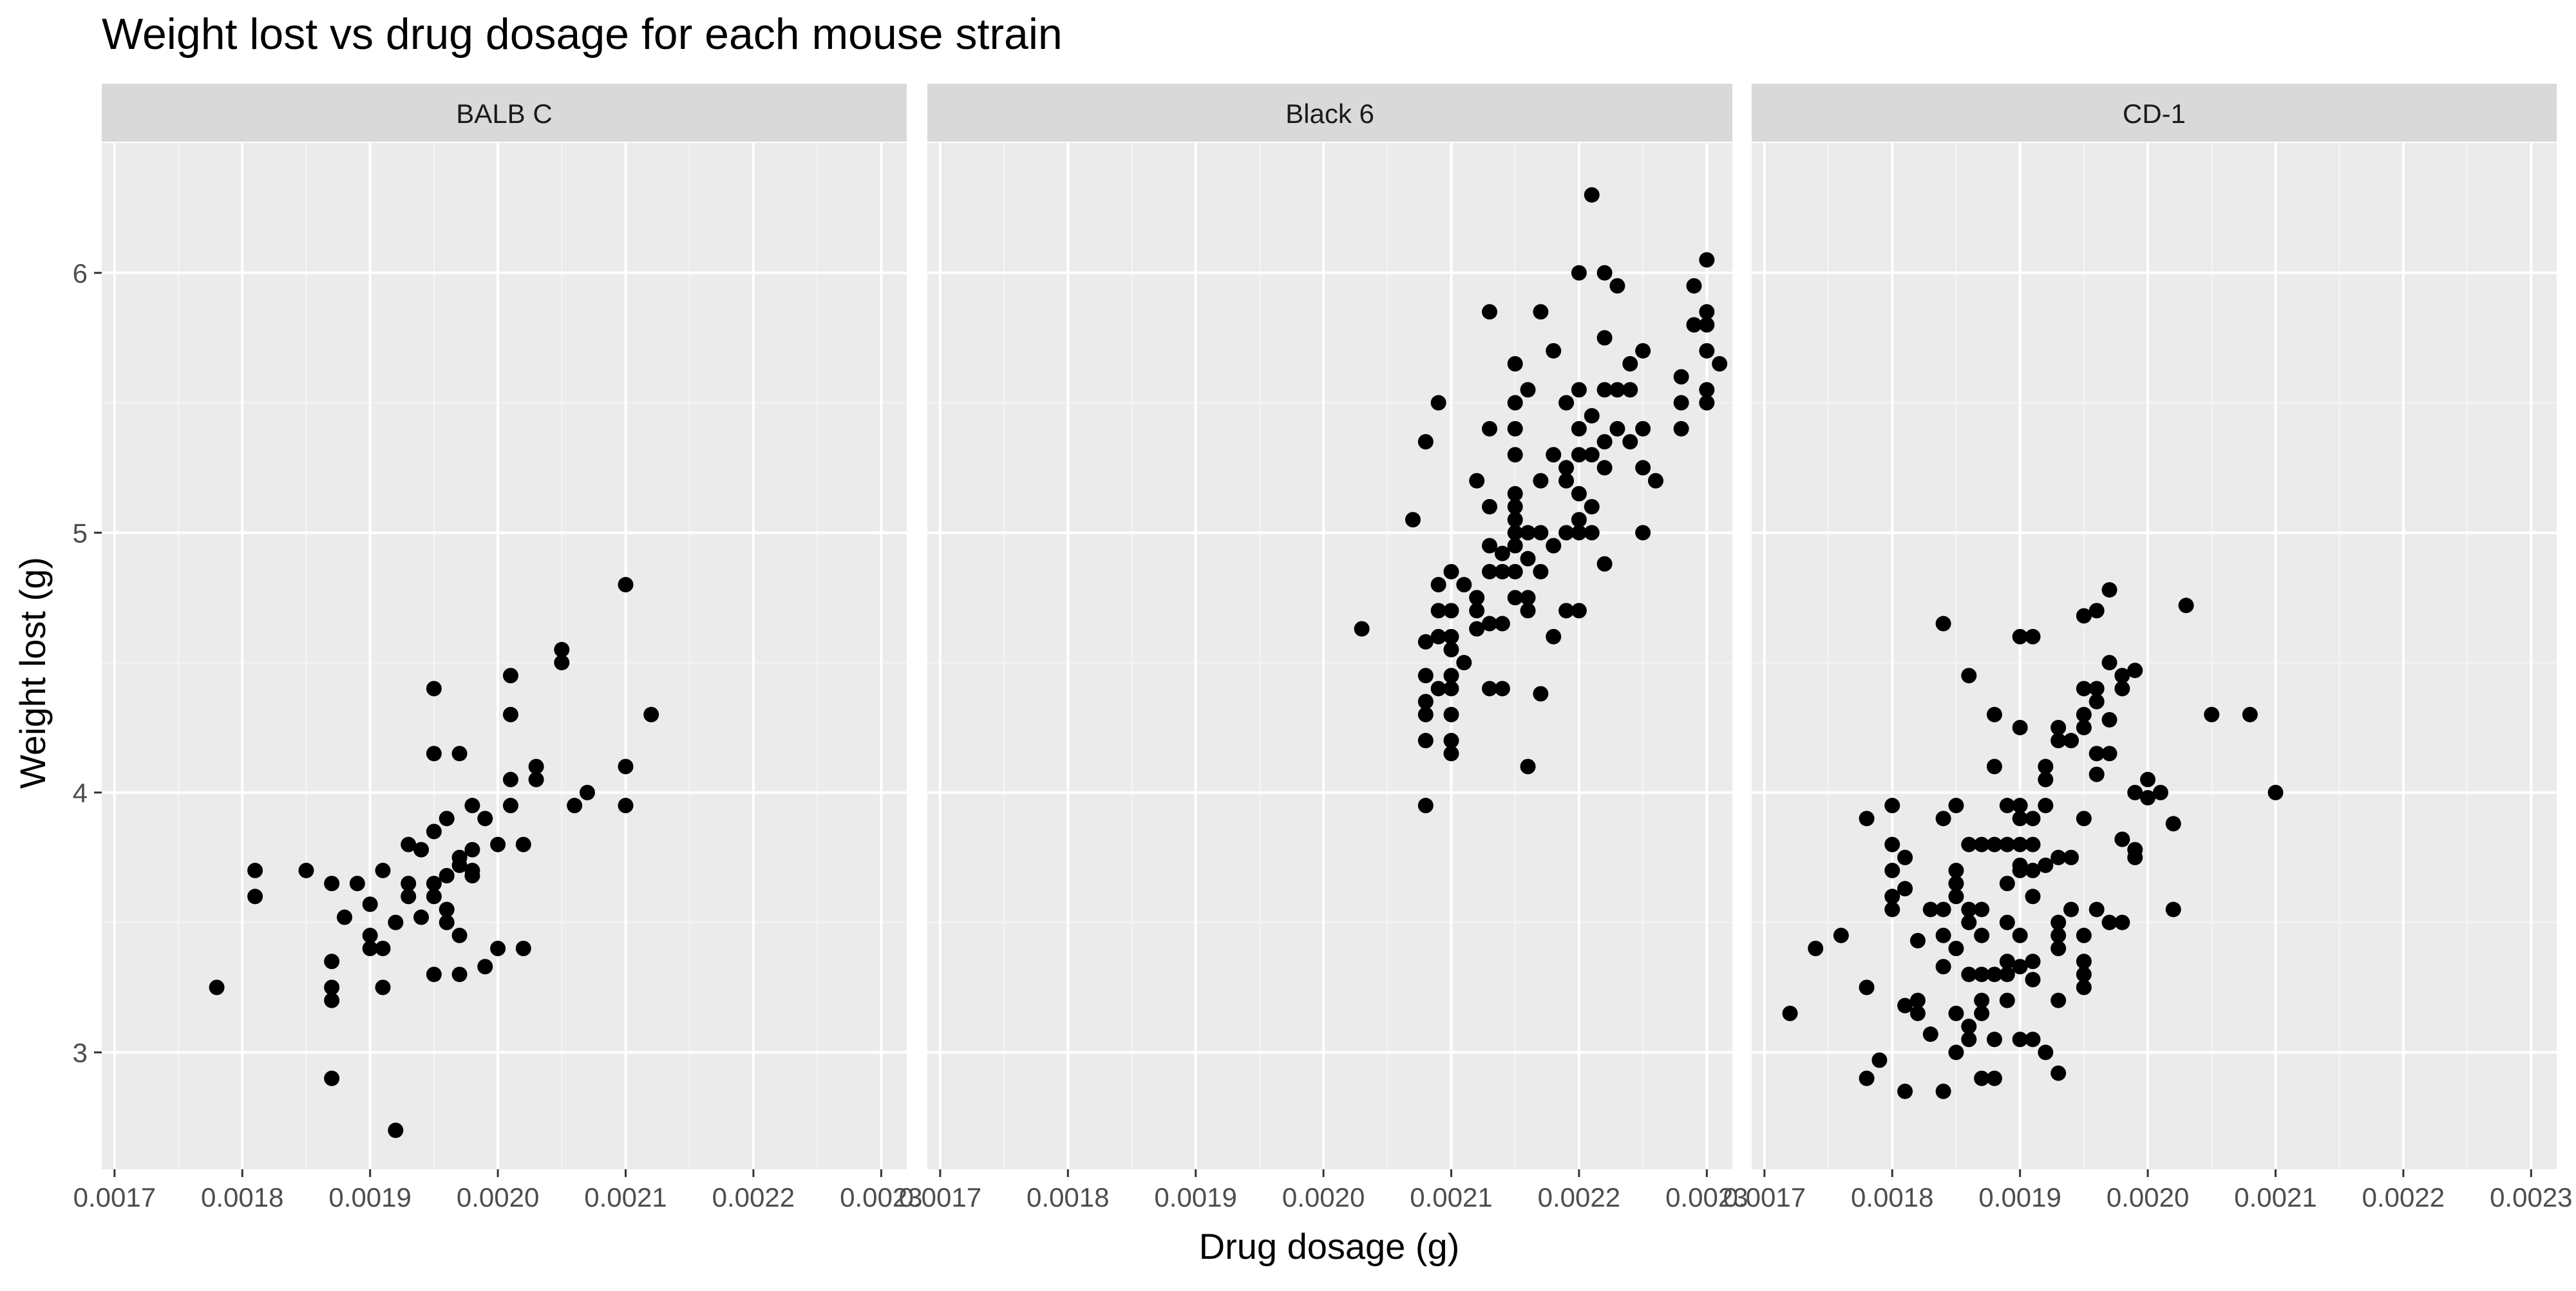 Image resolution: width=2576 pixels, height=1291 pixels. What do you see at coordinates (2154, 114) in the screenshot?
I see `facet-strip-label: CD-1` at bounding box center [2154, 114].